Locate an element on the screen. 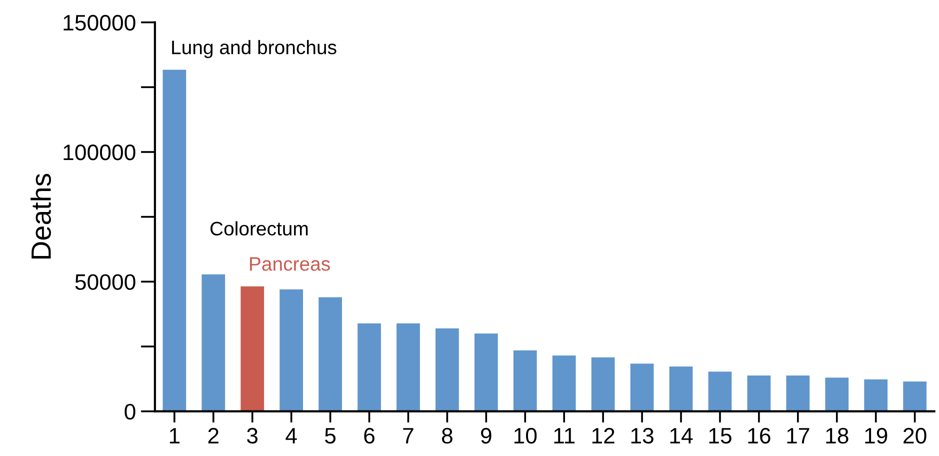  x-tick-label: 9 is located at coordinates (486, 436).